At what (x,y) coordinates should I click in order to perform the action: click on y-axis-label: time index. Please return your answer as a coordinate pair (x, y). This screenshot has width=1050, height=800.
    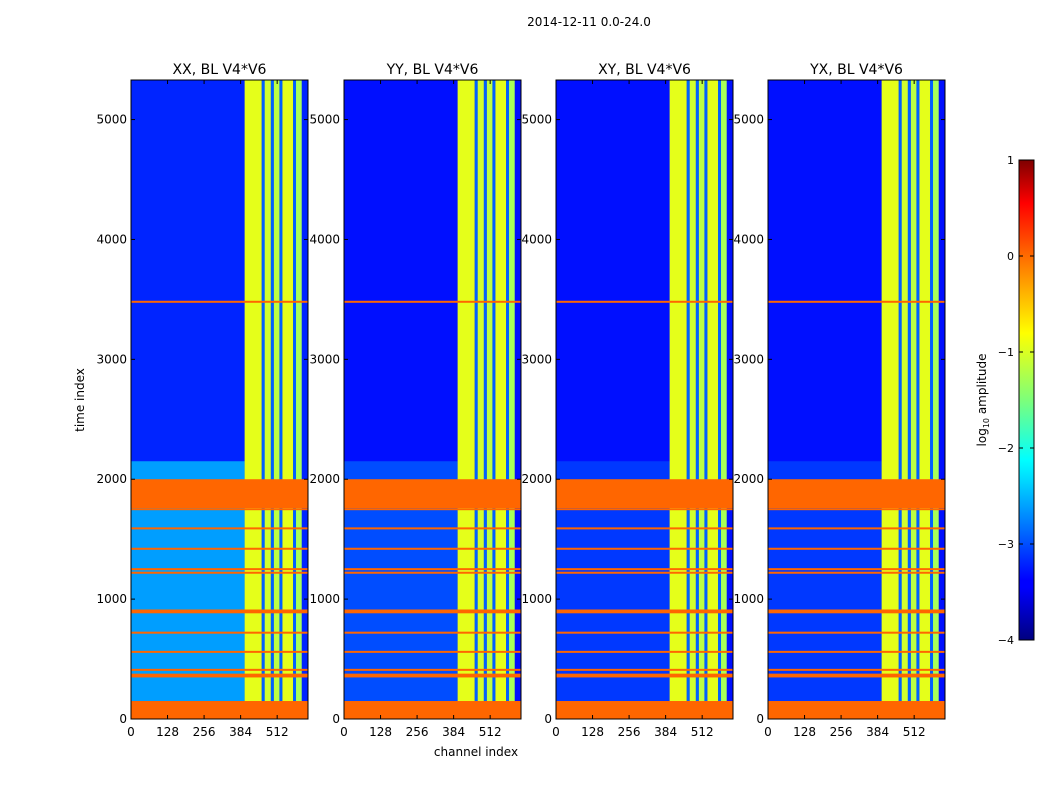
    Looking at the image, I should click on (80, 400).